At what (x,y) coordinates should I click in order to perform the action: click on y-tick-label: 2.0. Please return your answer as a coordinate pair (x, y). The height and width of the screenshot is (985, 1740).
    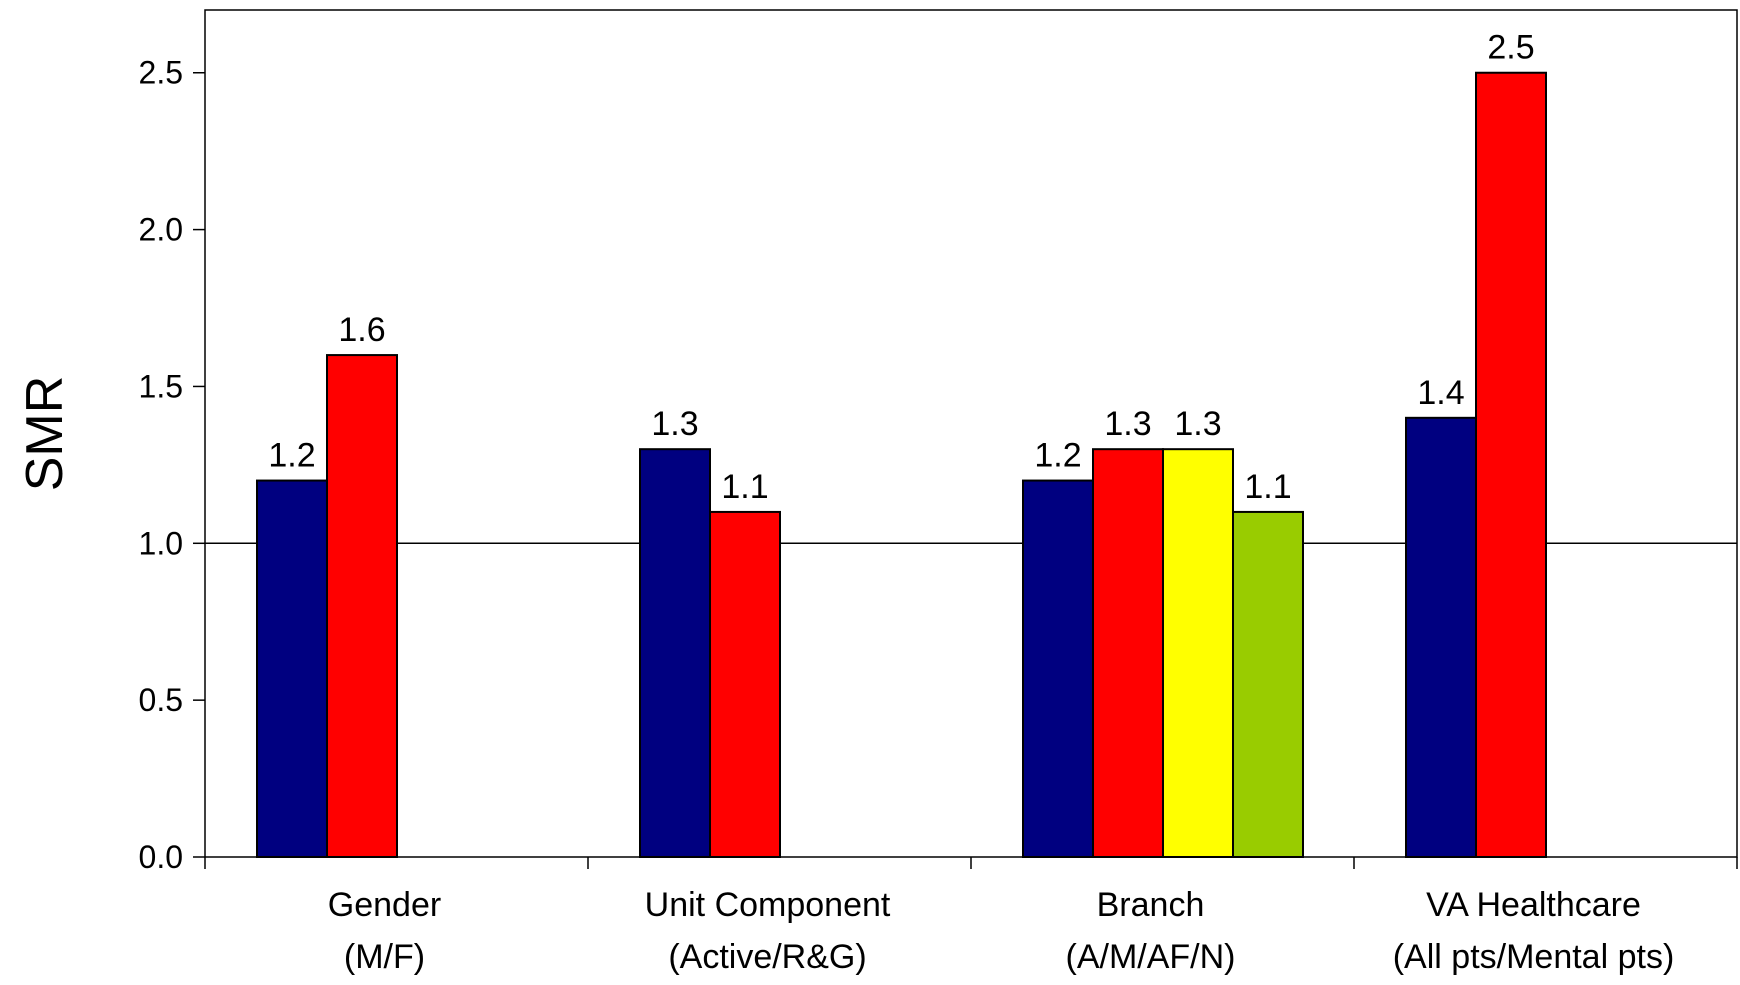
    Looking at the image, I should click on (161, 230).